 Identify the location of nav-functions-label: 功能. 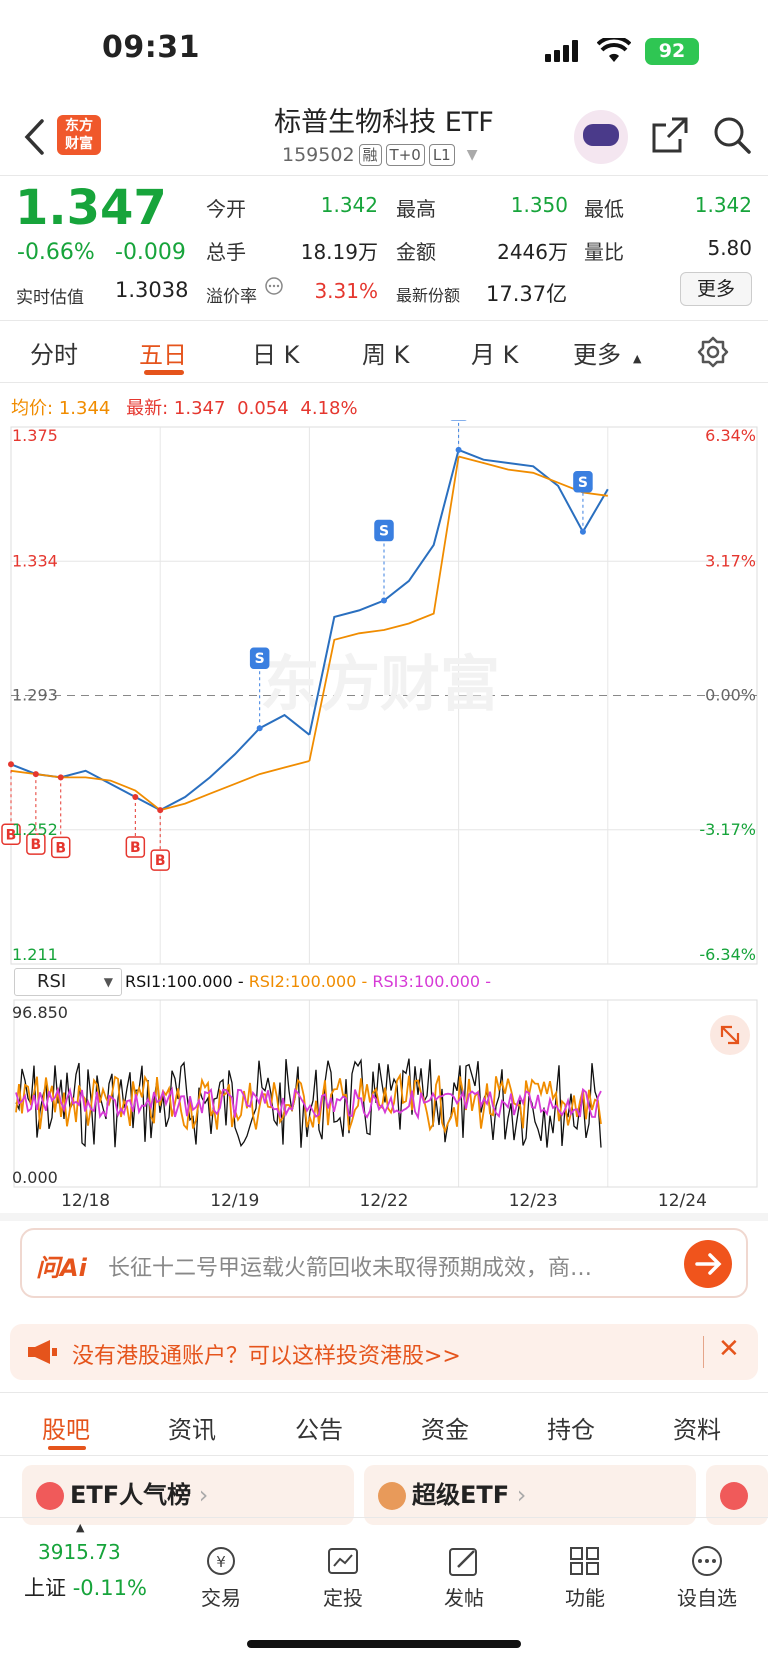
(585, 1598).